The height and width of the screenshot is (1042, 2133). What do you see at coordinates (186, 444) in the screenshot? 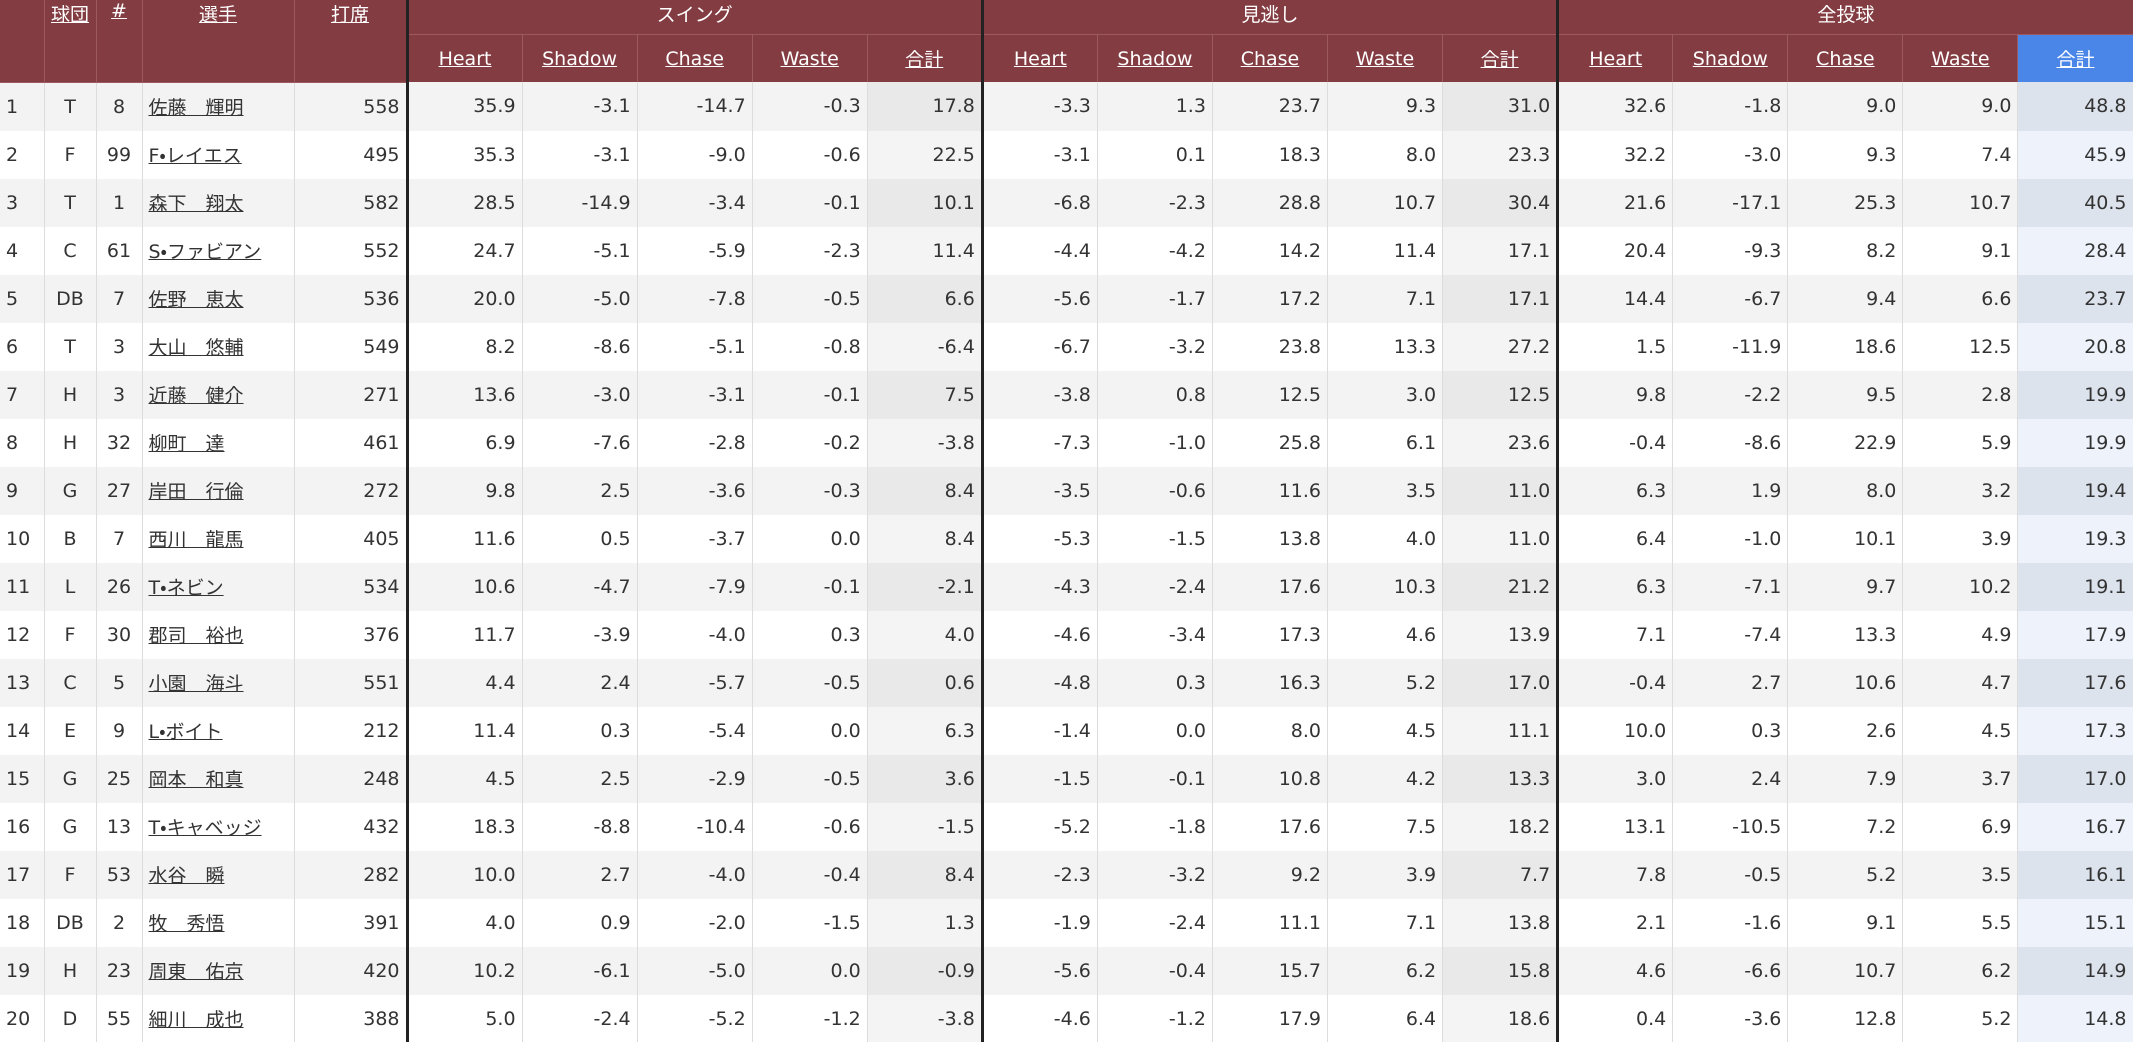
I see `player-link: 柳町 達` at bounding box center [186, 444].